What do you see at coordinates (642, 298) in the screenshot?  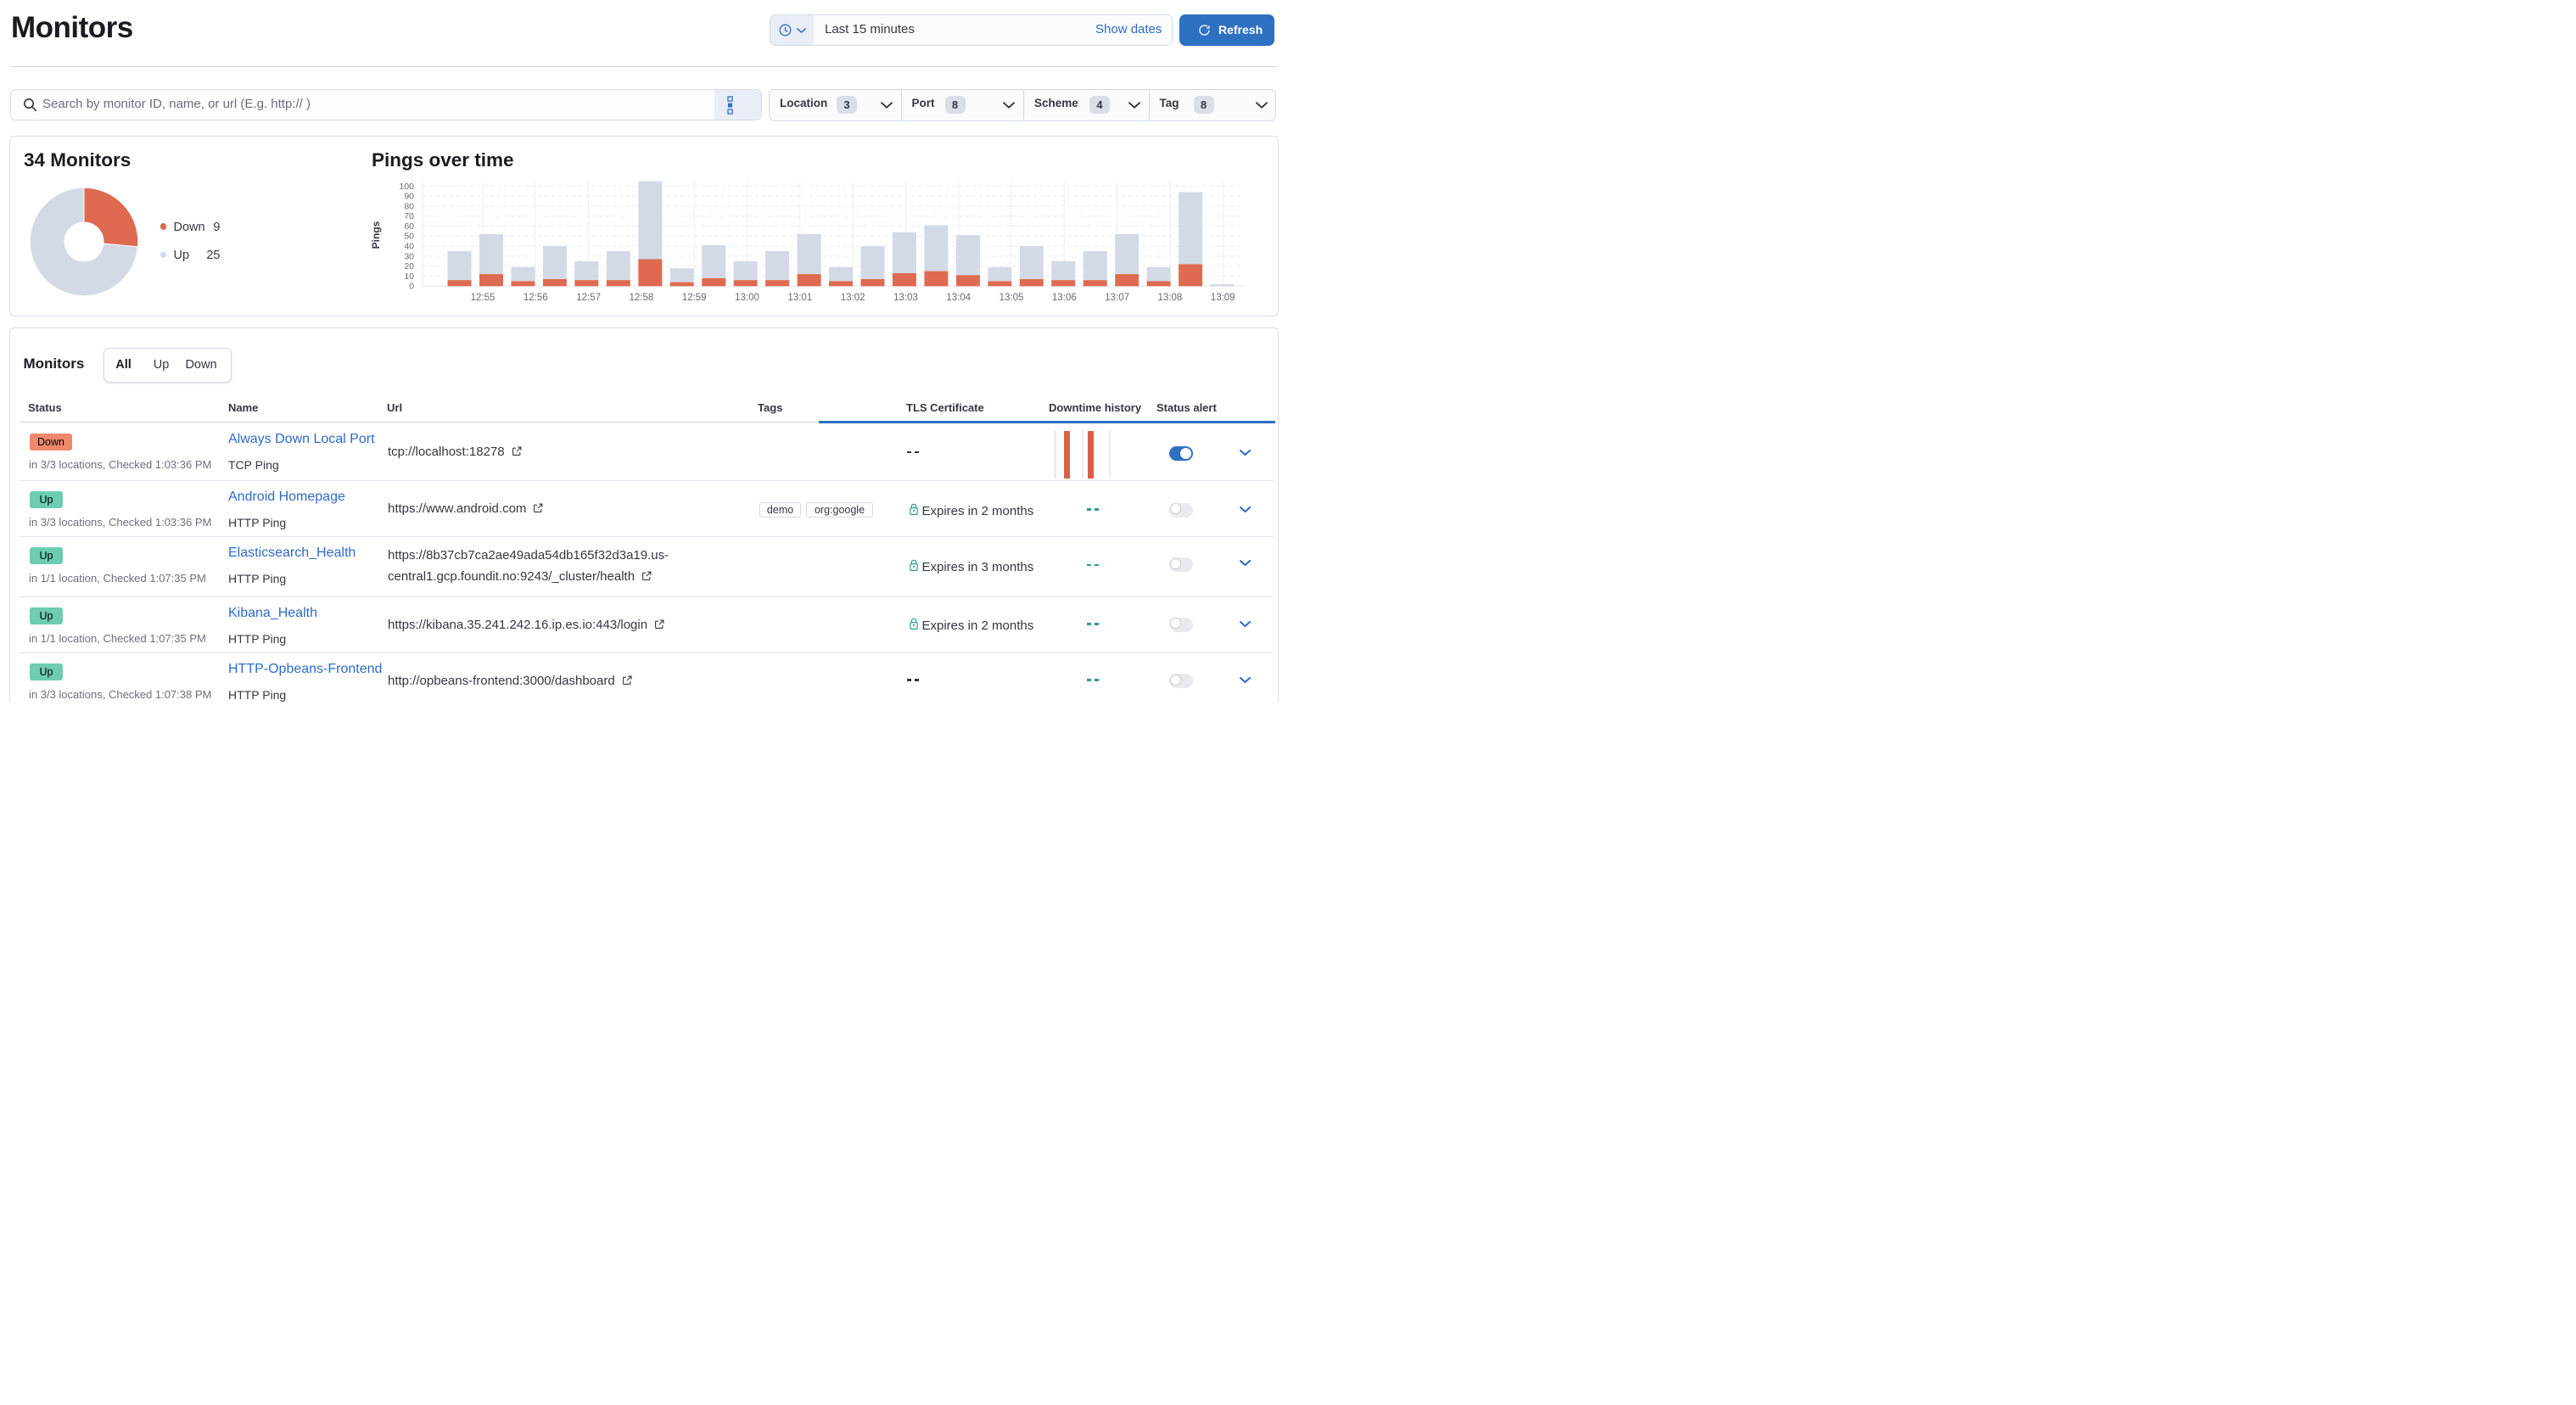 I see `svg-text: 12:58` at bounding box center [642, 298].